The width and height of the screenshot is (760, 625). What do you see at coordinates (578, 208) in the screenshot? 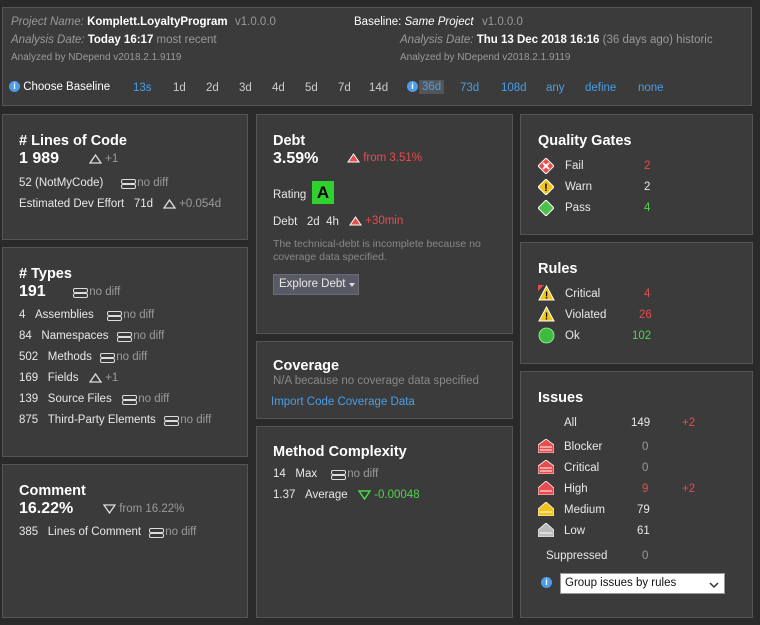
I see `gate-pass-label: Pass` at bounding box center [578, 208].